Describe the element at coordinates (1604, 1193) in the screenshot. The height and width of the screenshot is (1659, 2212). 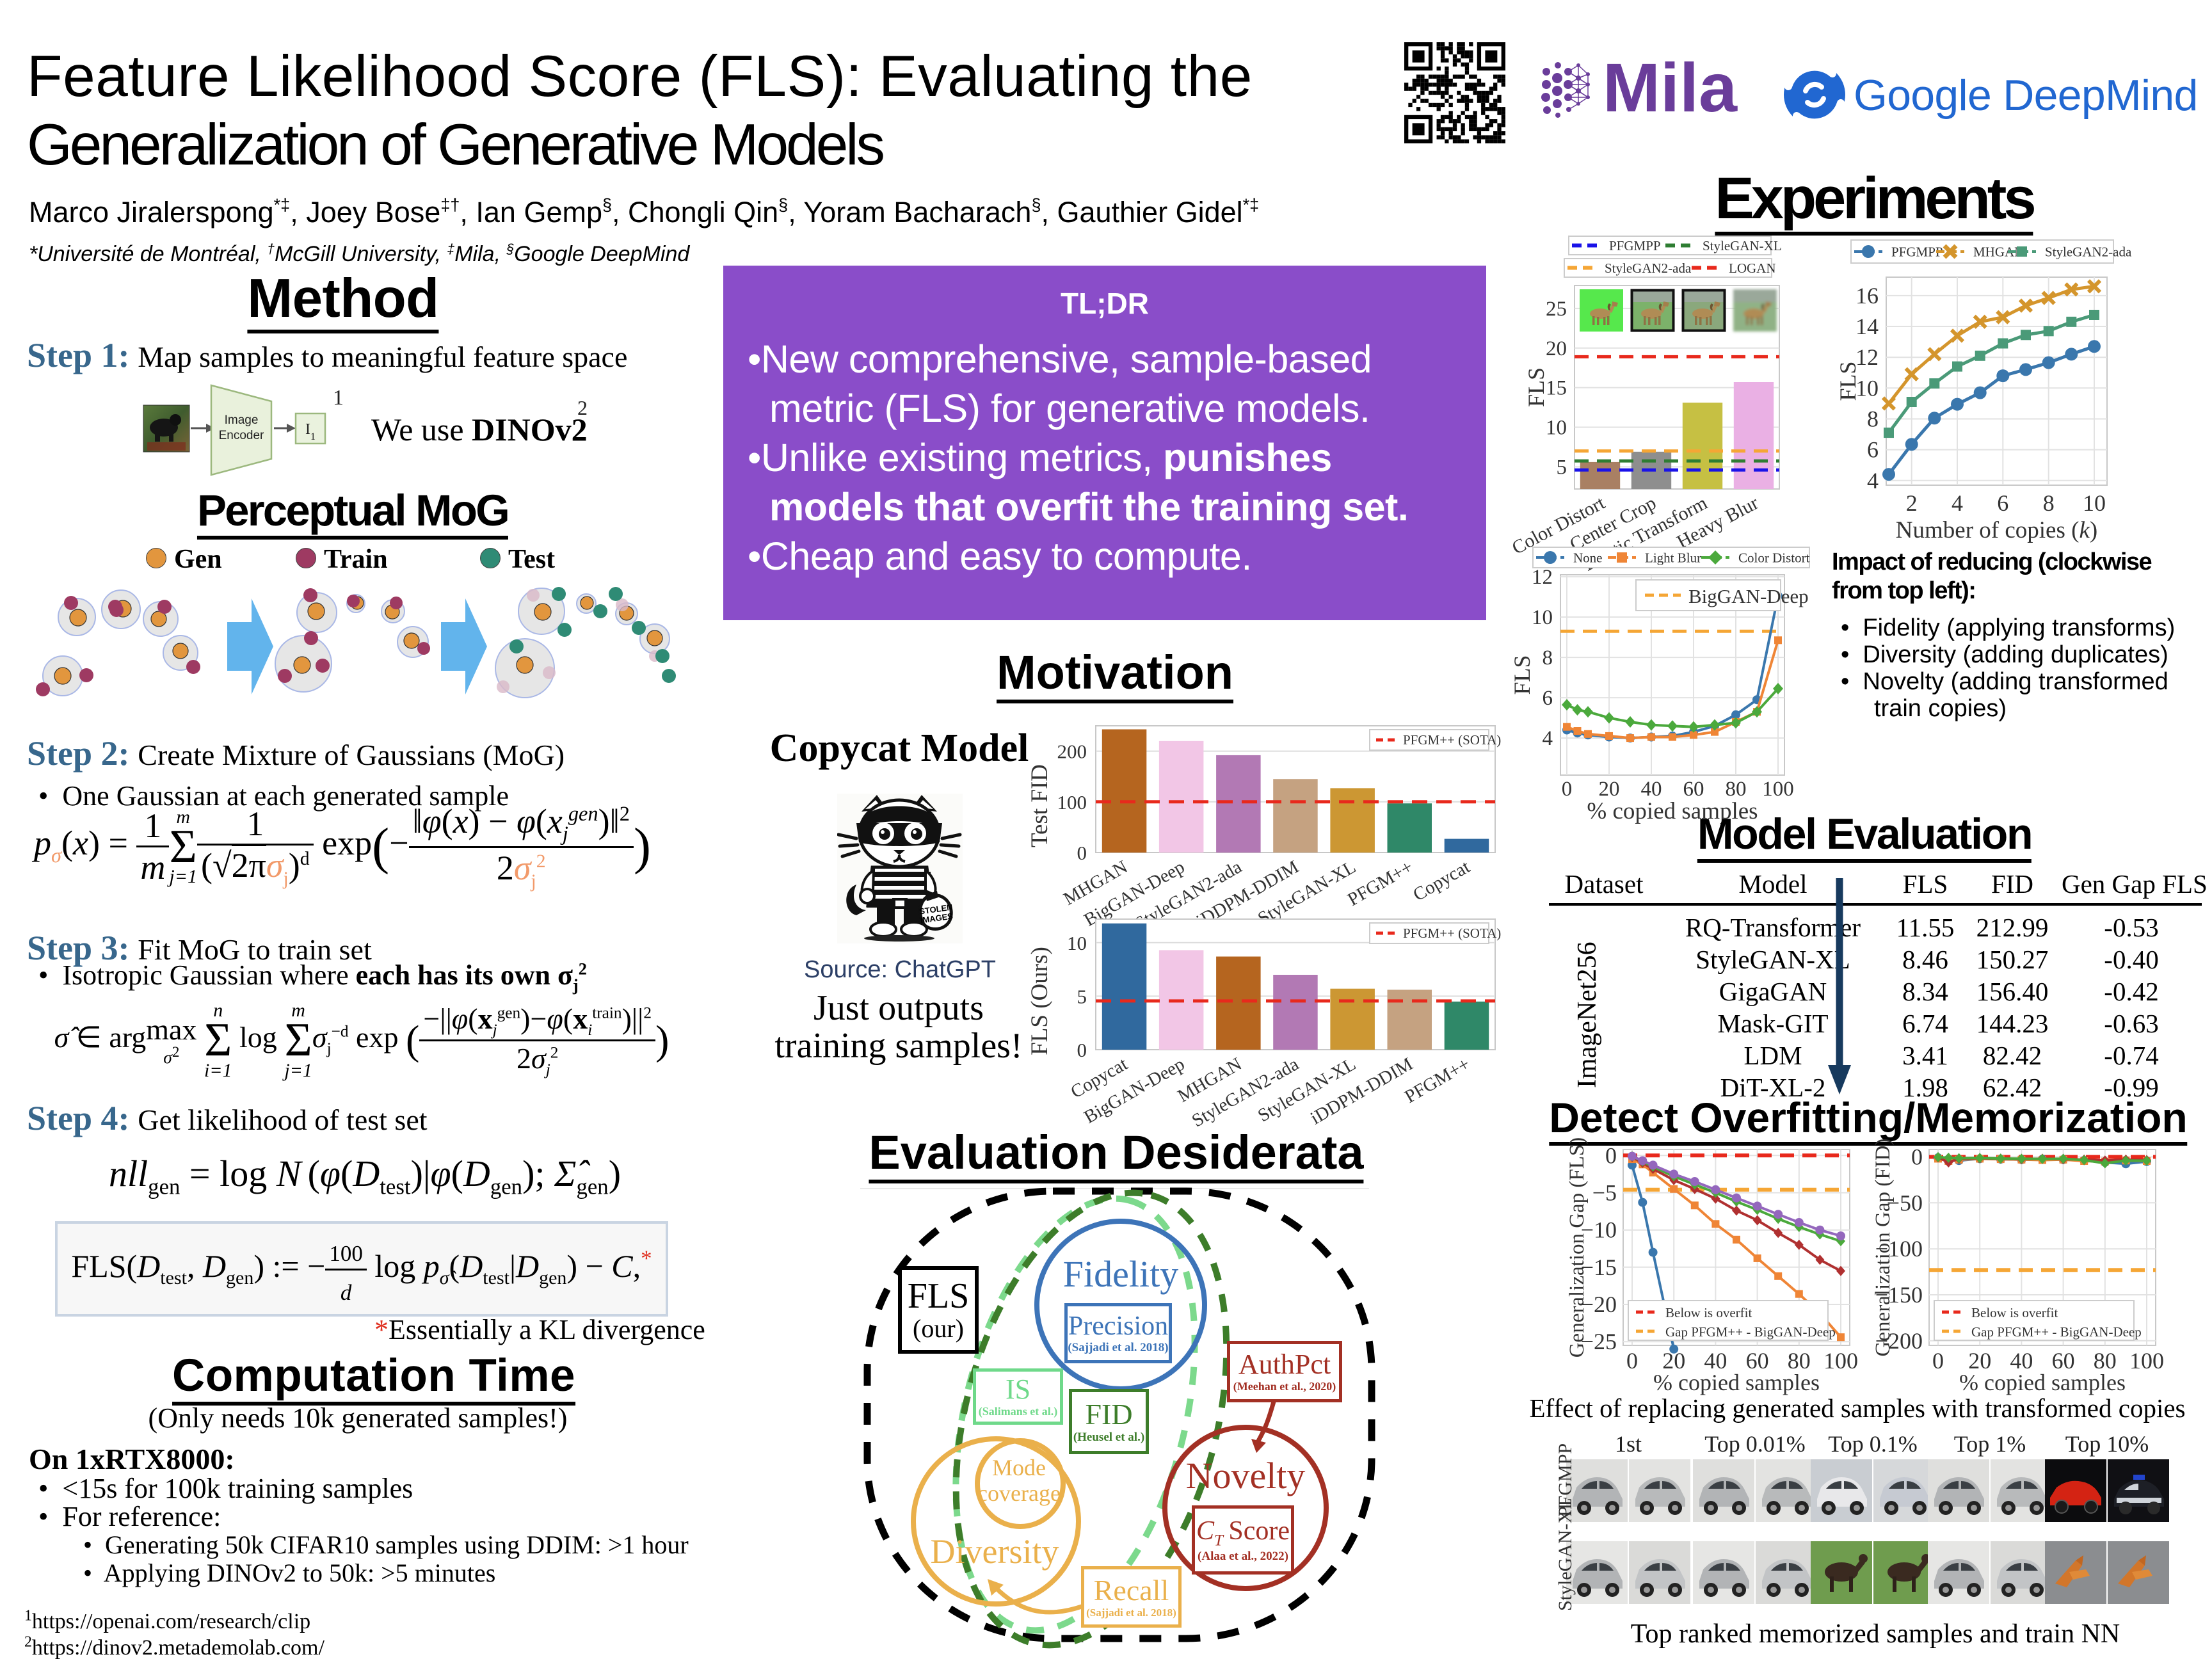
I see `svg-text: −5` at that location.